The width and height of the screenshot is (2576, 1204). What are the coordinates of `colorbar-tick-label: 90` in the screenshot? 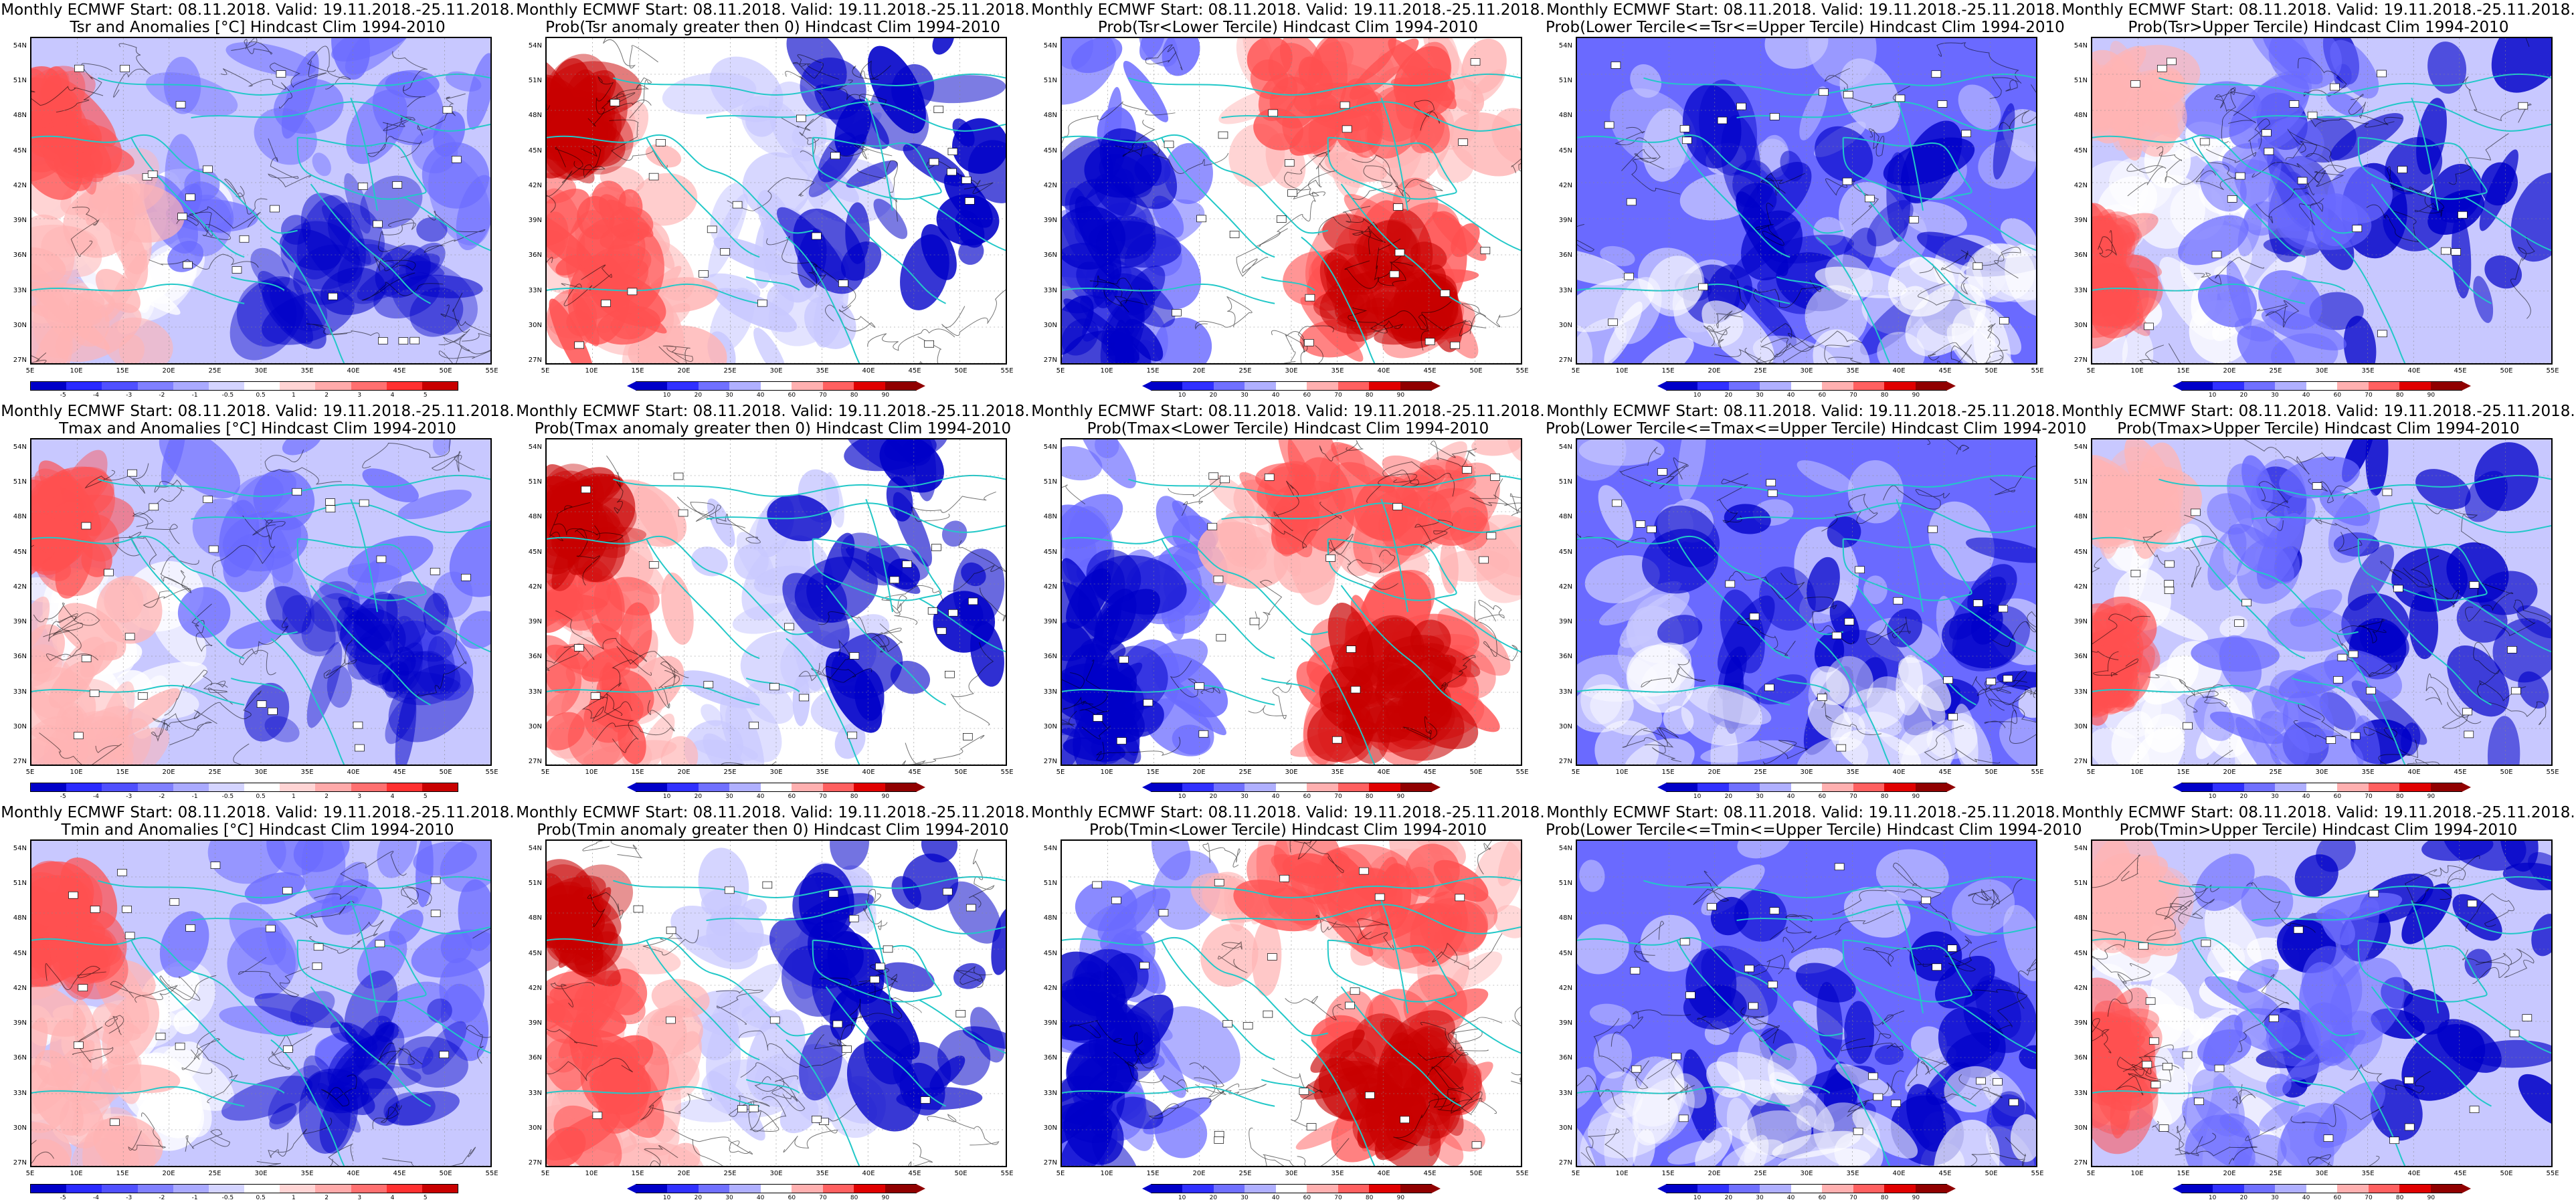 It's located at (2431, 395).